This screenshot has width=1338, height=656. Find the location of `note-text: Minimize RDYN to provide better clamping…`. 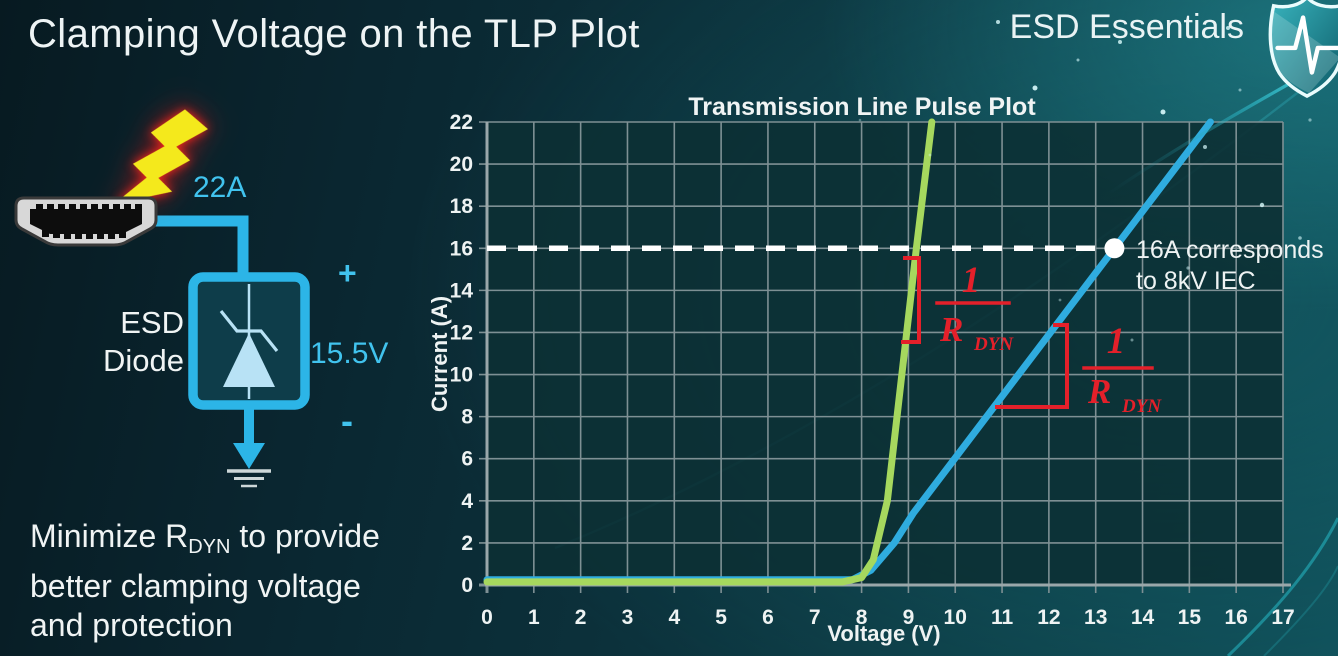

note-text: Minimize RDYN to provide better clamping… is located at coordinates (205, 581).